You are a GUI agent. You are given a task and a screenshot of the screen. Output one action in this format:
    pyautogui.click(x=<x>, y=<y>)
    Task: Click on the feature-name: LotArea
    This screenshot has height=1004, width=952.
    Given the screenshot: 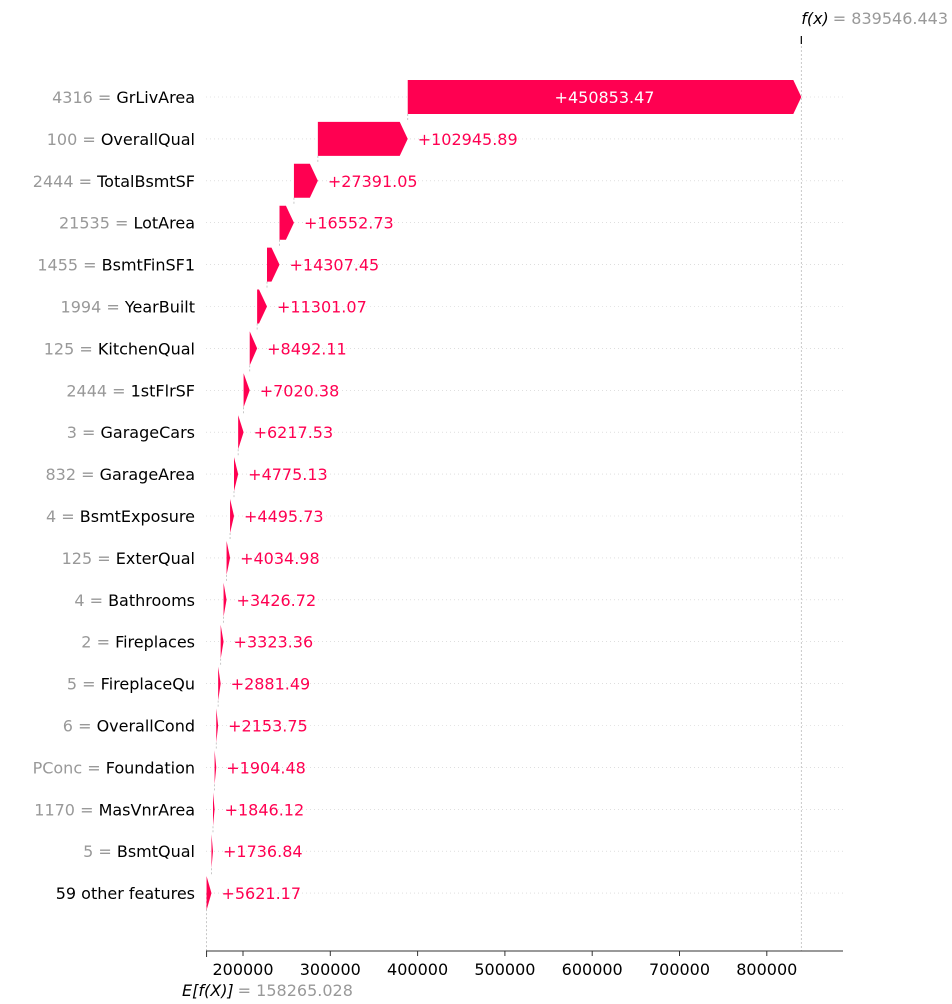 What is the action you would take?
    pyautogui.click(x=164, y=223)
    